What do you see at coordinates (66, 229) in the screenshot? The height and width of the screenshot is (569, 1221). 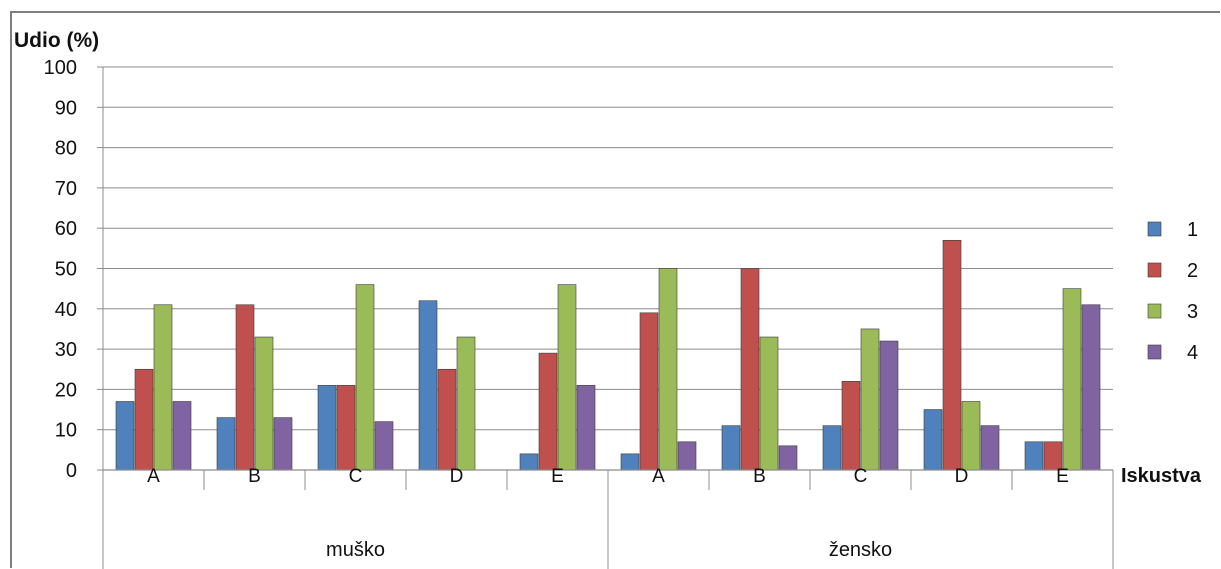 I see `y-tick-label: 60` at bounding box center [66, 229].